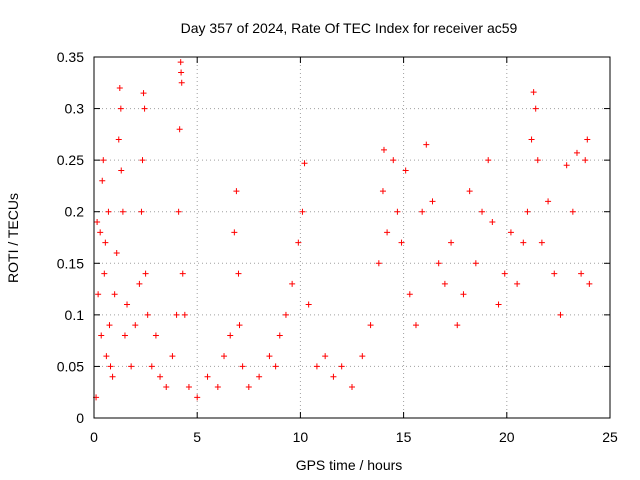  What do you see at coordinates (70, 366) in the screenshot?
I see `y-tick-label: 0.05` at bounding box center [70, 366].